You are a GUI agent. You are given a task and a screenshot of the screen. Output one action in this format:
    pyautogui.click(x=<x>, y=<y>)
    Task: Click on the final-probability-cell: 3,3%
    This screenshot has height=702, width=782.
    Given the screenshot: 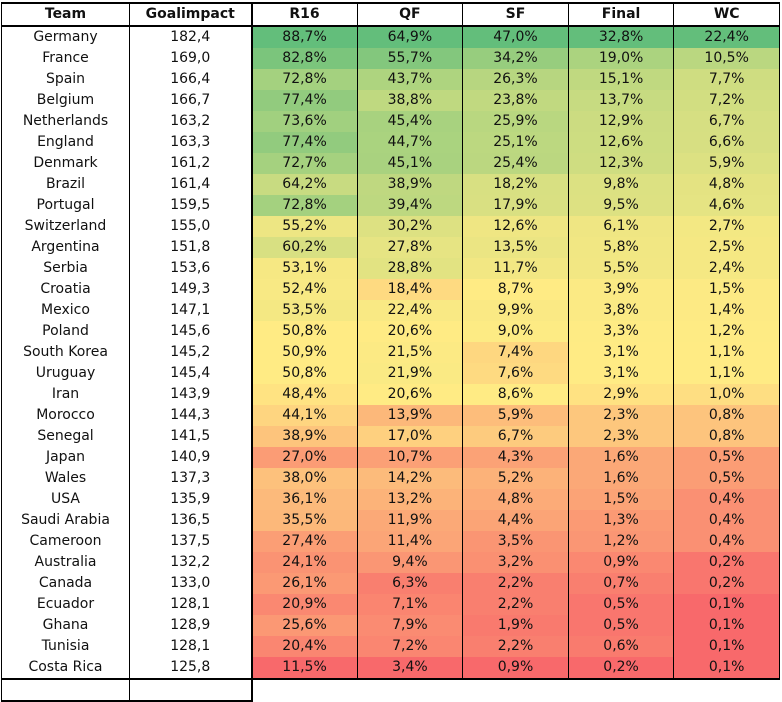 What is the action you would take?
    pyautogui.click(x=621, y=331)
    